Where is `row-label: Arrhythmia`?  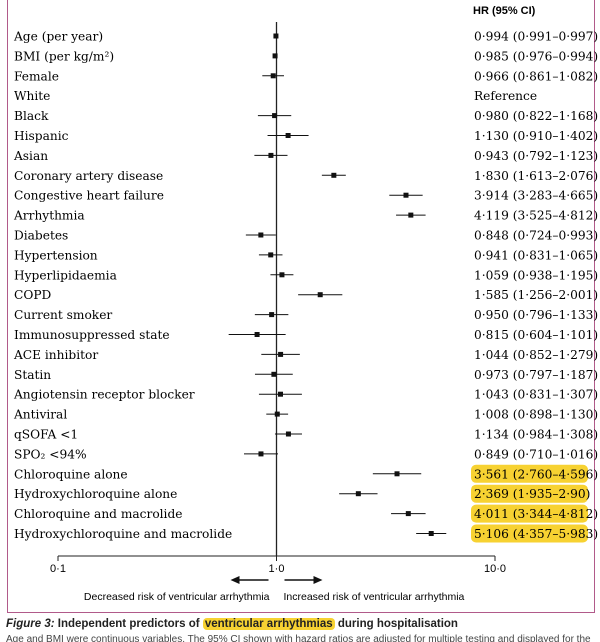
row-label: Arrhythmia is located at coordinates (49, 216).